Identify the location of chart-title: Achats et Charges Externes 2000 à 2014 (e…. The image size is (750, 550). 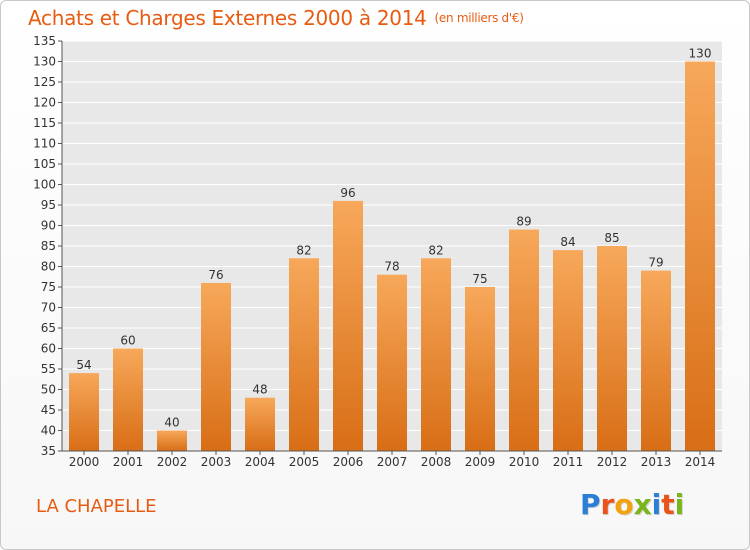
(276, 18).